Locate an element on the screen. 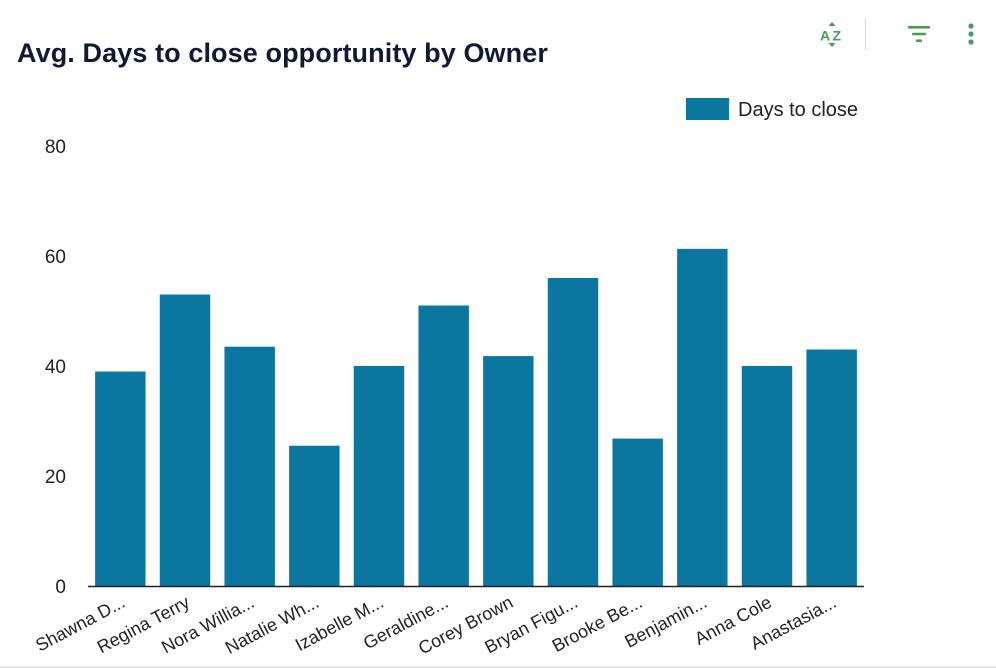 The width and height of the screenshot is (996, 668). chart-title: Avg. Days to close opportunity by Owner is located at coordinates (282, 53).